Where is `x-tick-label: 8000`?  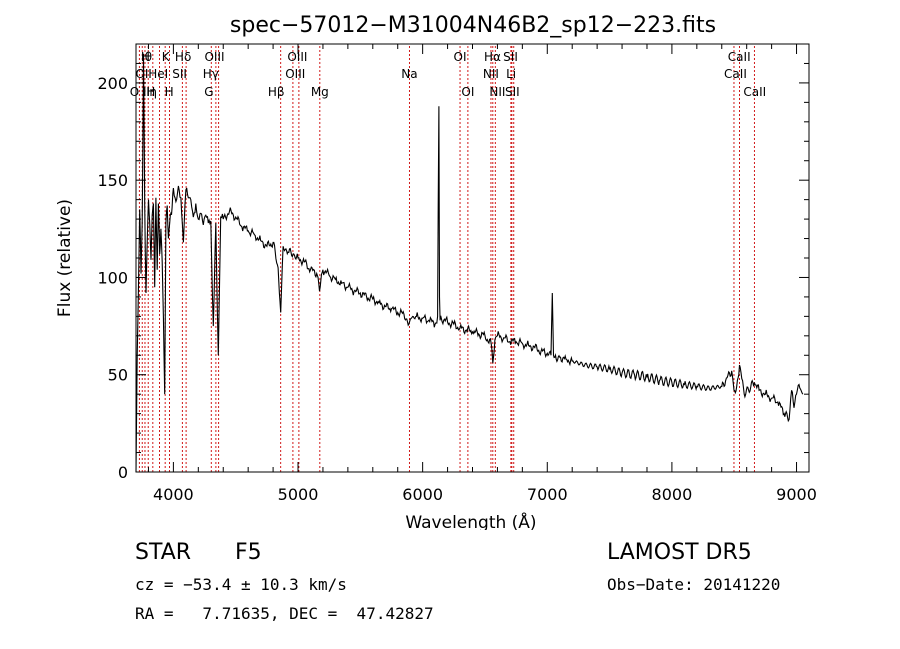 x-tick-label: 8000 is located at coordinates (672, 494).